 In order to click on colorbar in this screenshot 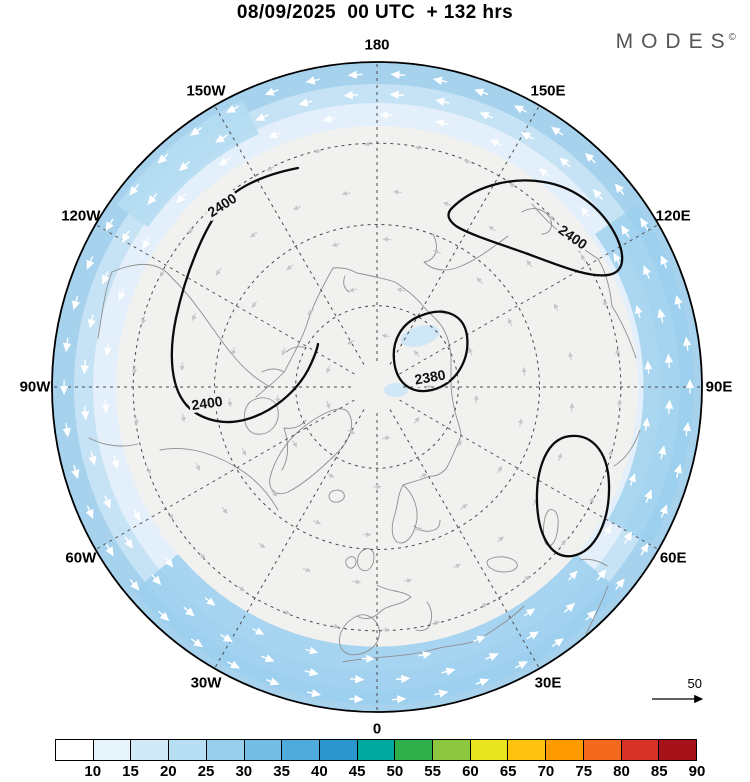, I will do `click(376, 750)`.